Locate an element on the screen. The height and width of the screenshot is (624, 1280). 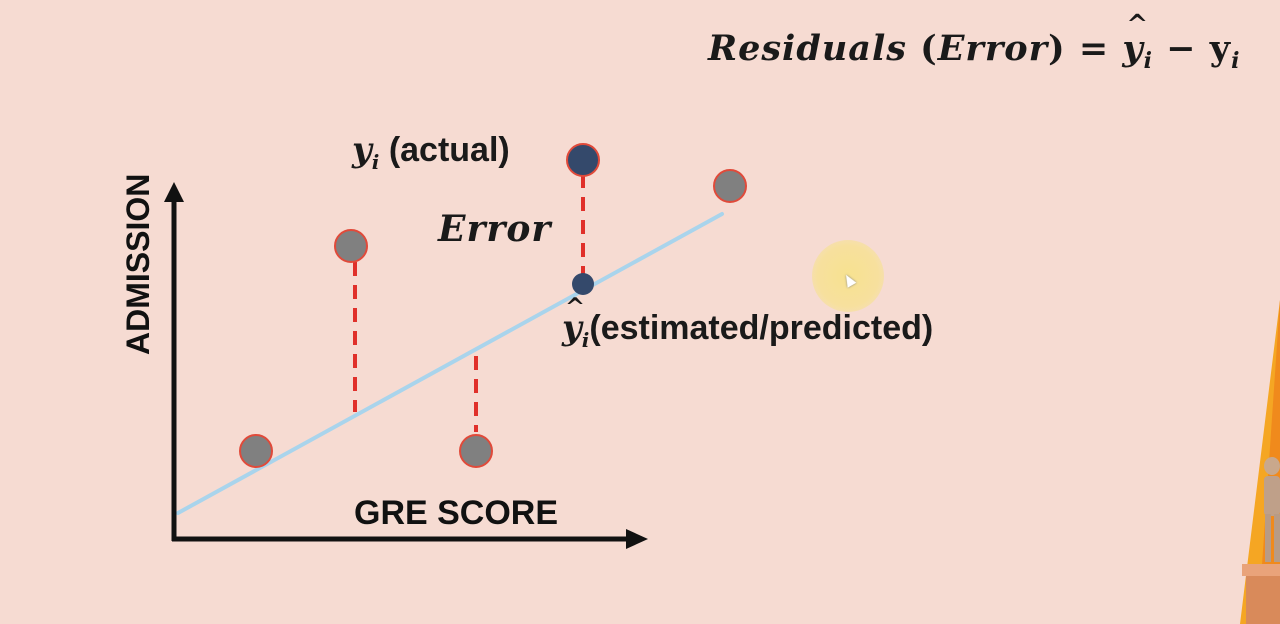
error-label: Error is located at coordinates (495, 229).